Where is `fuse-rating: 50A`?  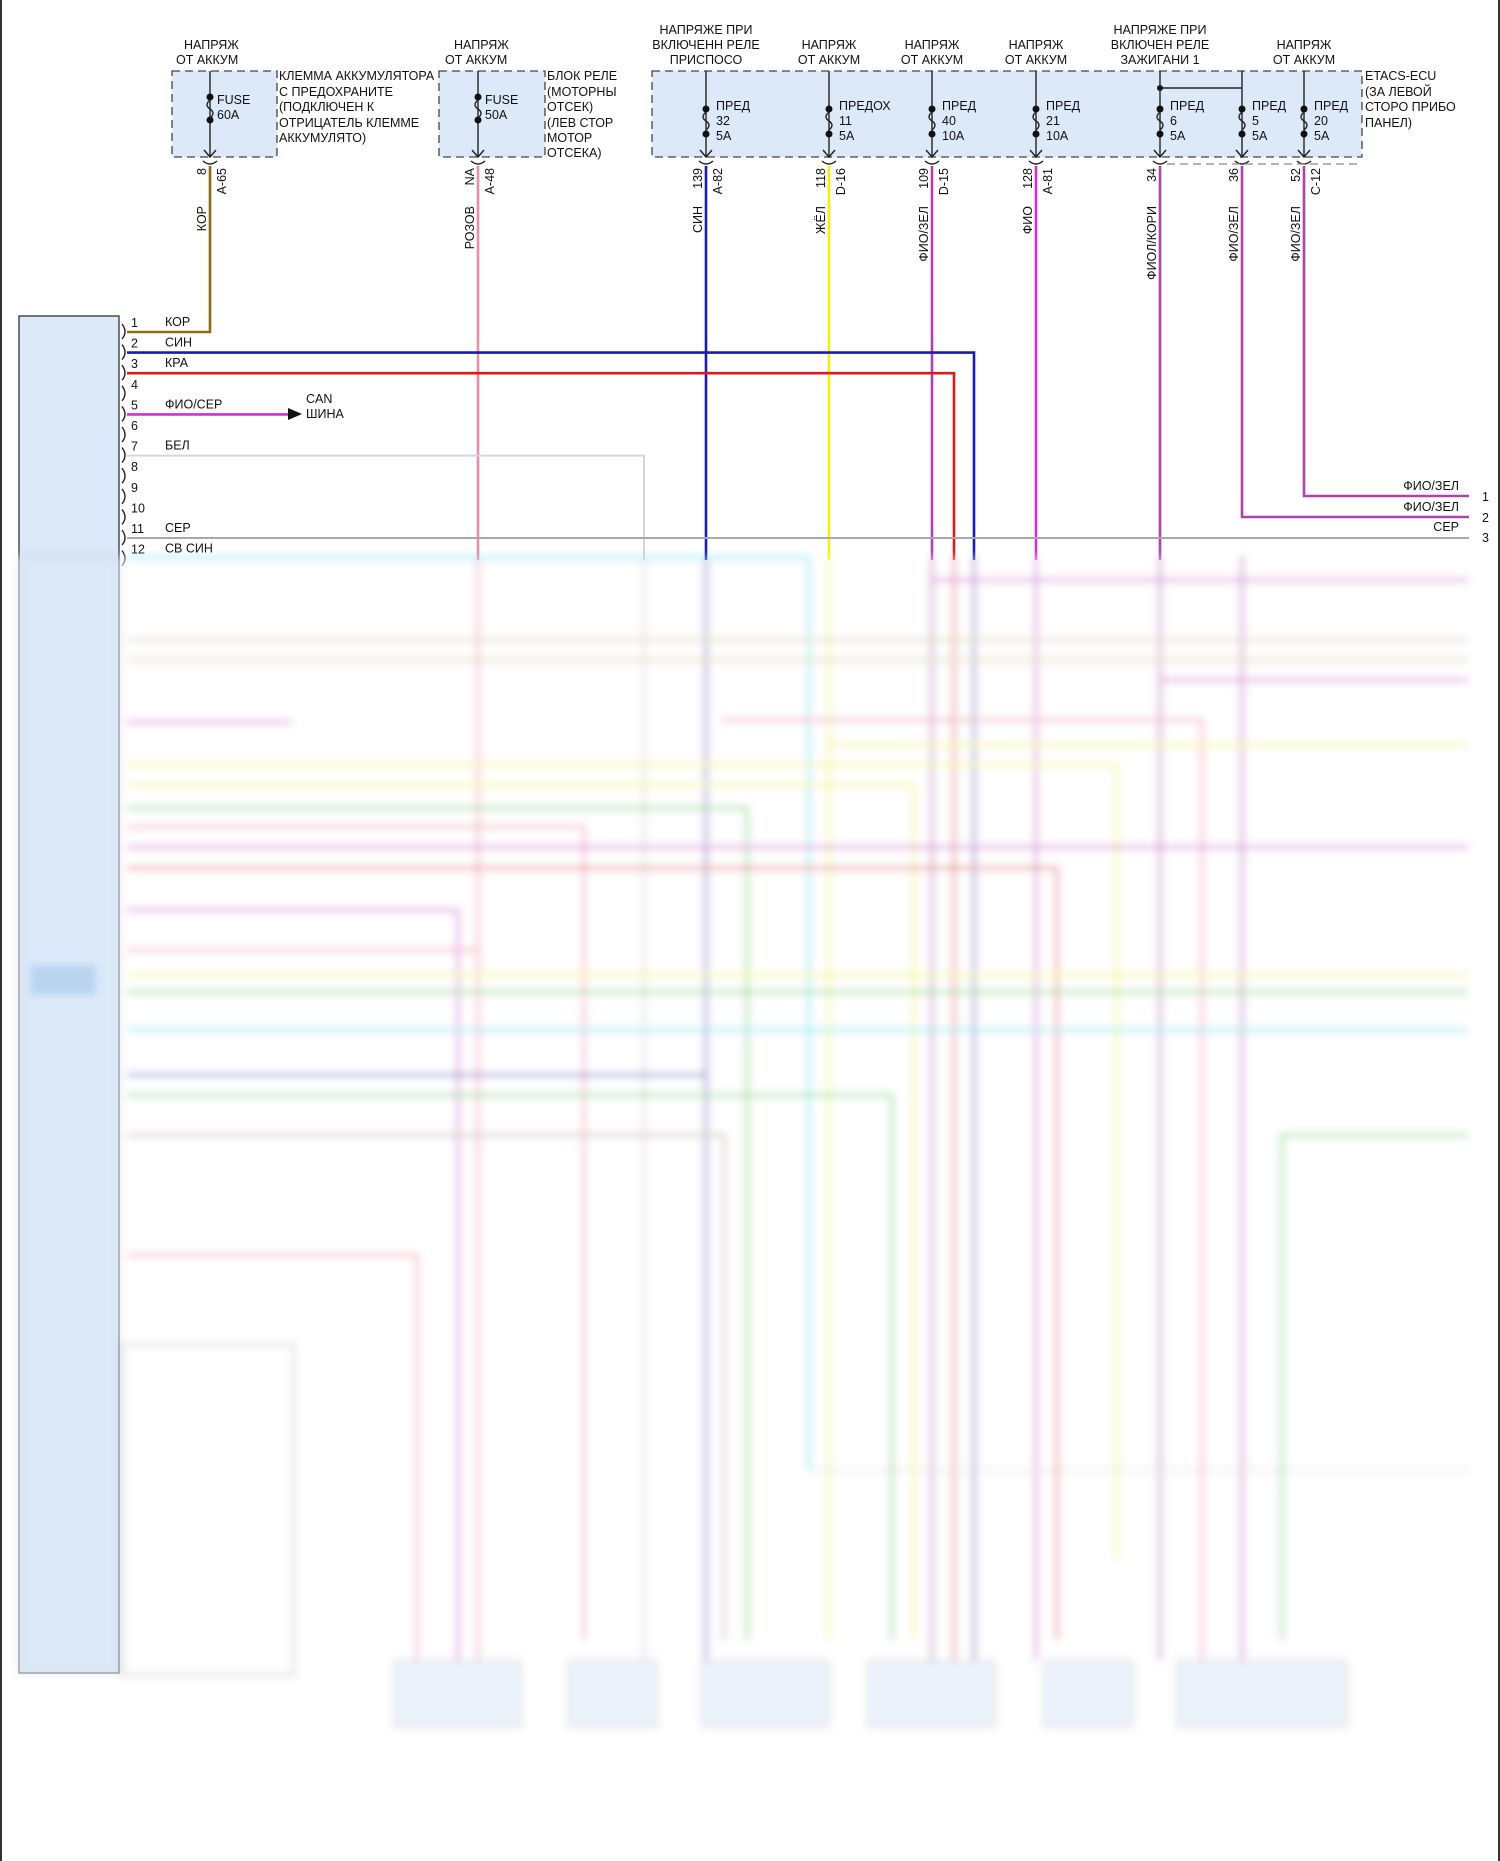 fuse-rating: 50A is located at coordinates (496, 115).